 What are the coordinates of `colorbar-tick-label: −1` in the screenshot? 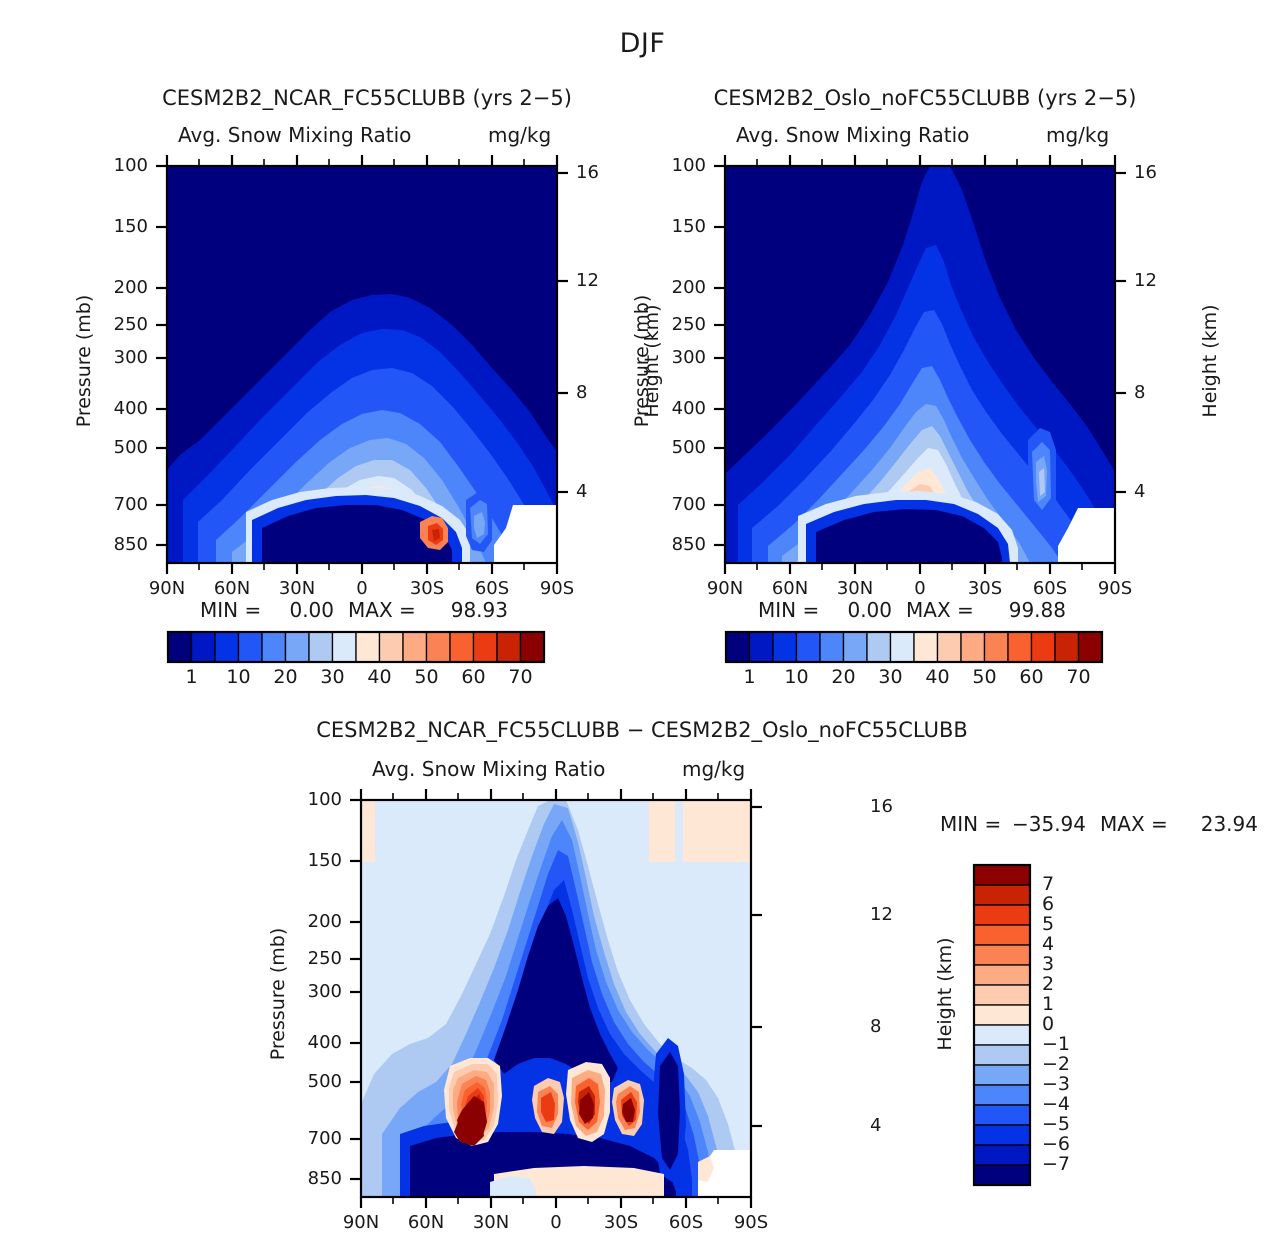 It's located at (1056, 1044).